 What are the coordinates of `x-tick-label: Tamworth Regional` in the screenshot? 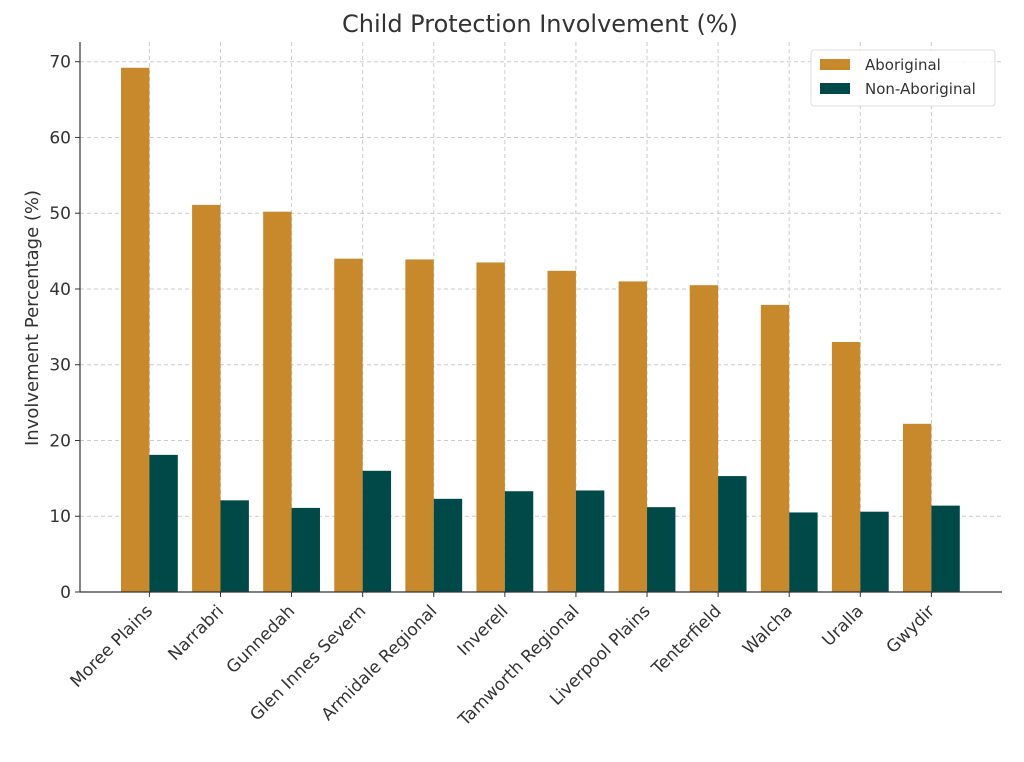 It's located at (518, 665).